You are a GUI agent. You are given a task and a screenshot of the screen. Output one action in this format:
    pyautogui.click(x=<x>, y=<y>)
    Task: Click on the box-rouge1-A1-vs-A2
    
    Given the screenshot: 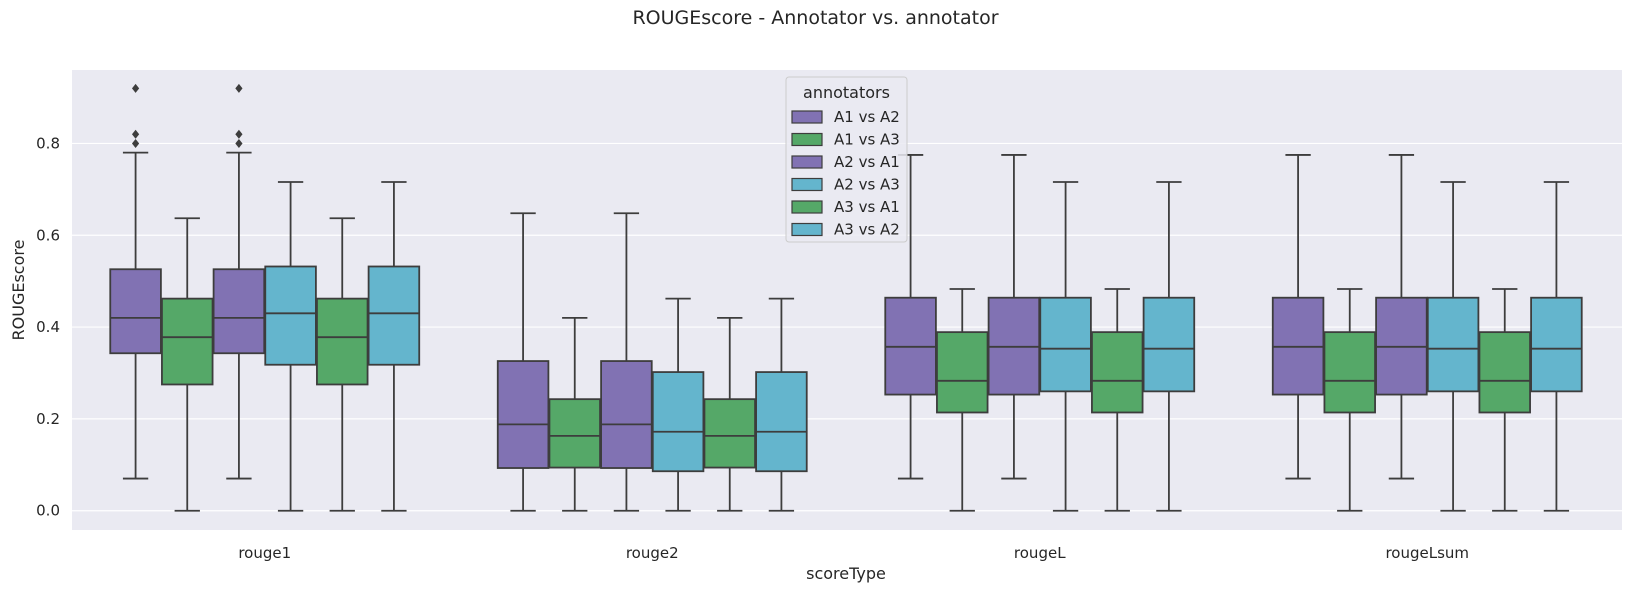 What is the action you would take?
    pyautogui.click(x=135, y=281)
    